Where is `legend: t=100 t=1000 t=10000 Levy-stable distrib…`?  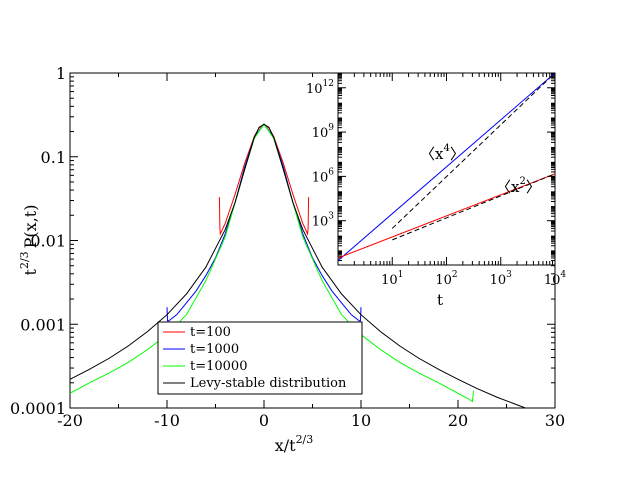 legend: t=100 t=1000 t=10000 Levy-stable distrib… is located at coordinates (260, 358).